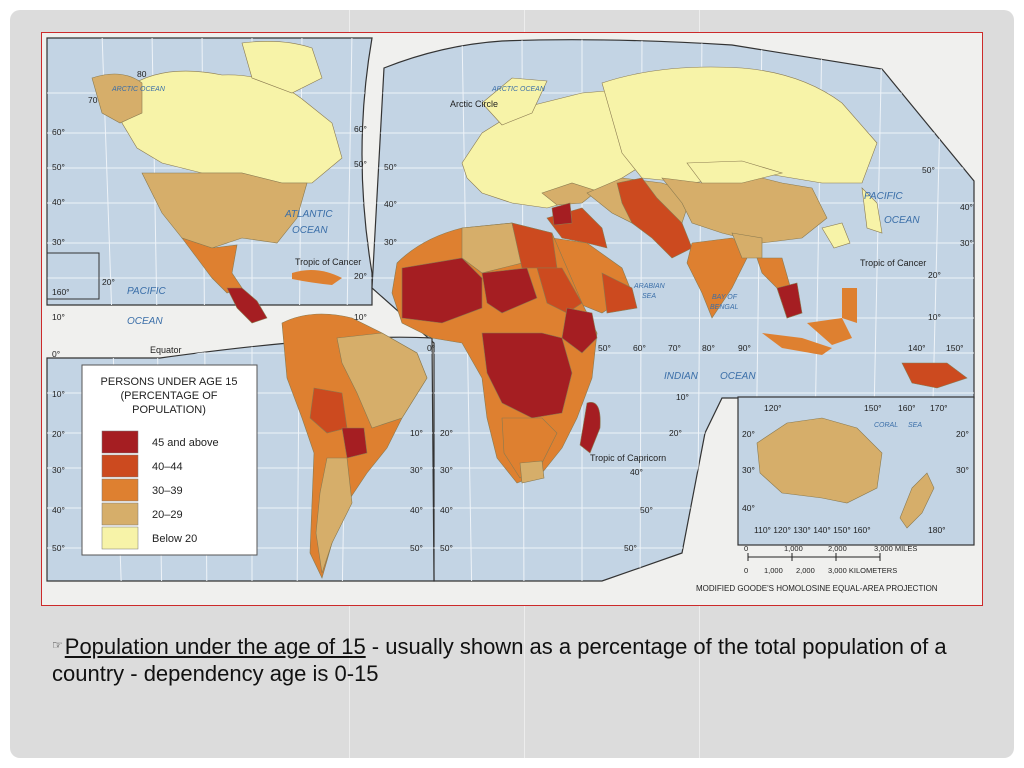  What do you see at coordinates (805, 570) in the screenshot?
I see `scale-km-2000: 2,000` at bounding box center [805, 570].